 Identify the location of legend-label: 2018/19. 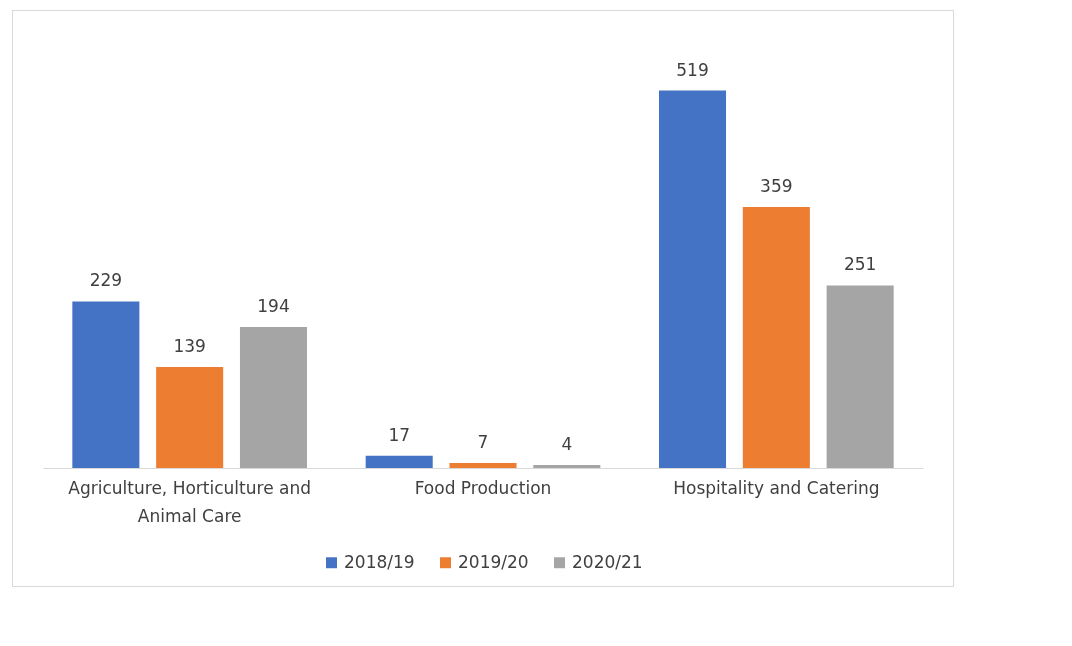
(379, 561).